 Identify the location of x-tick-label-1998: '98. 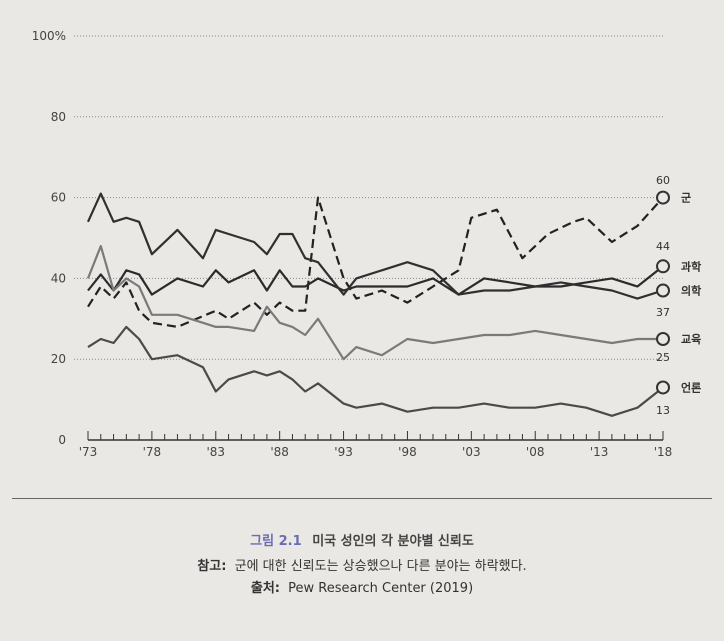
(407, 452).